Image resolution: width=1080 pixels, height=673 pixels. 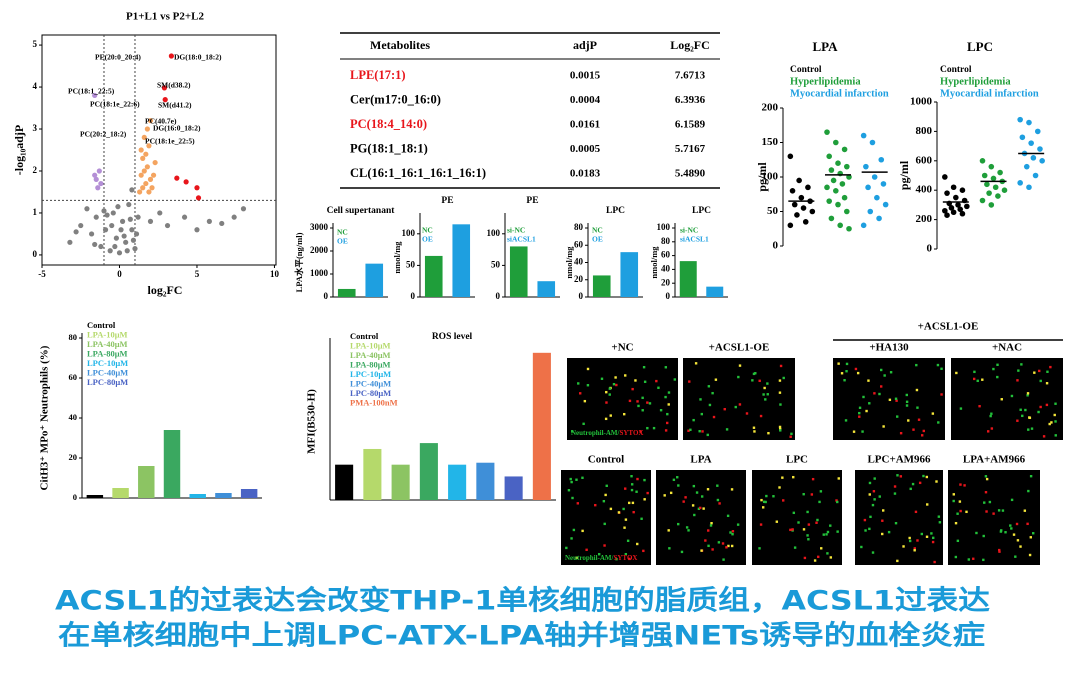 I want to click on stain-part: Neutrophil-AM/, so click(x=596, y=433).